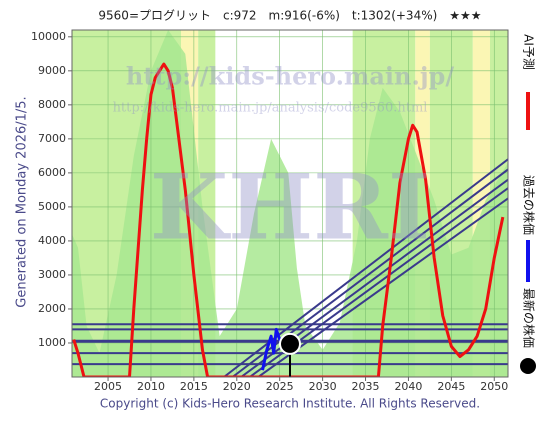 Image resolution: width=560 pixels, height=424 pixels. I want to click on y-tick-label: 4000, so click(52, 240).